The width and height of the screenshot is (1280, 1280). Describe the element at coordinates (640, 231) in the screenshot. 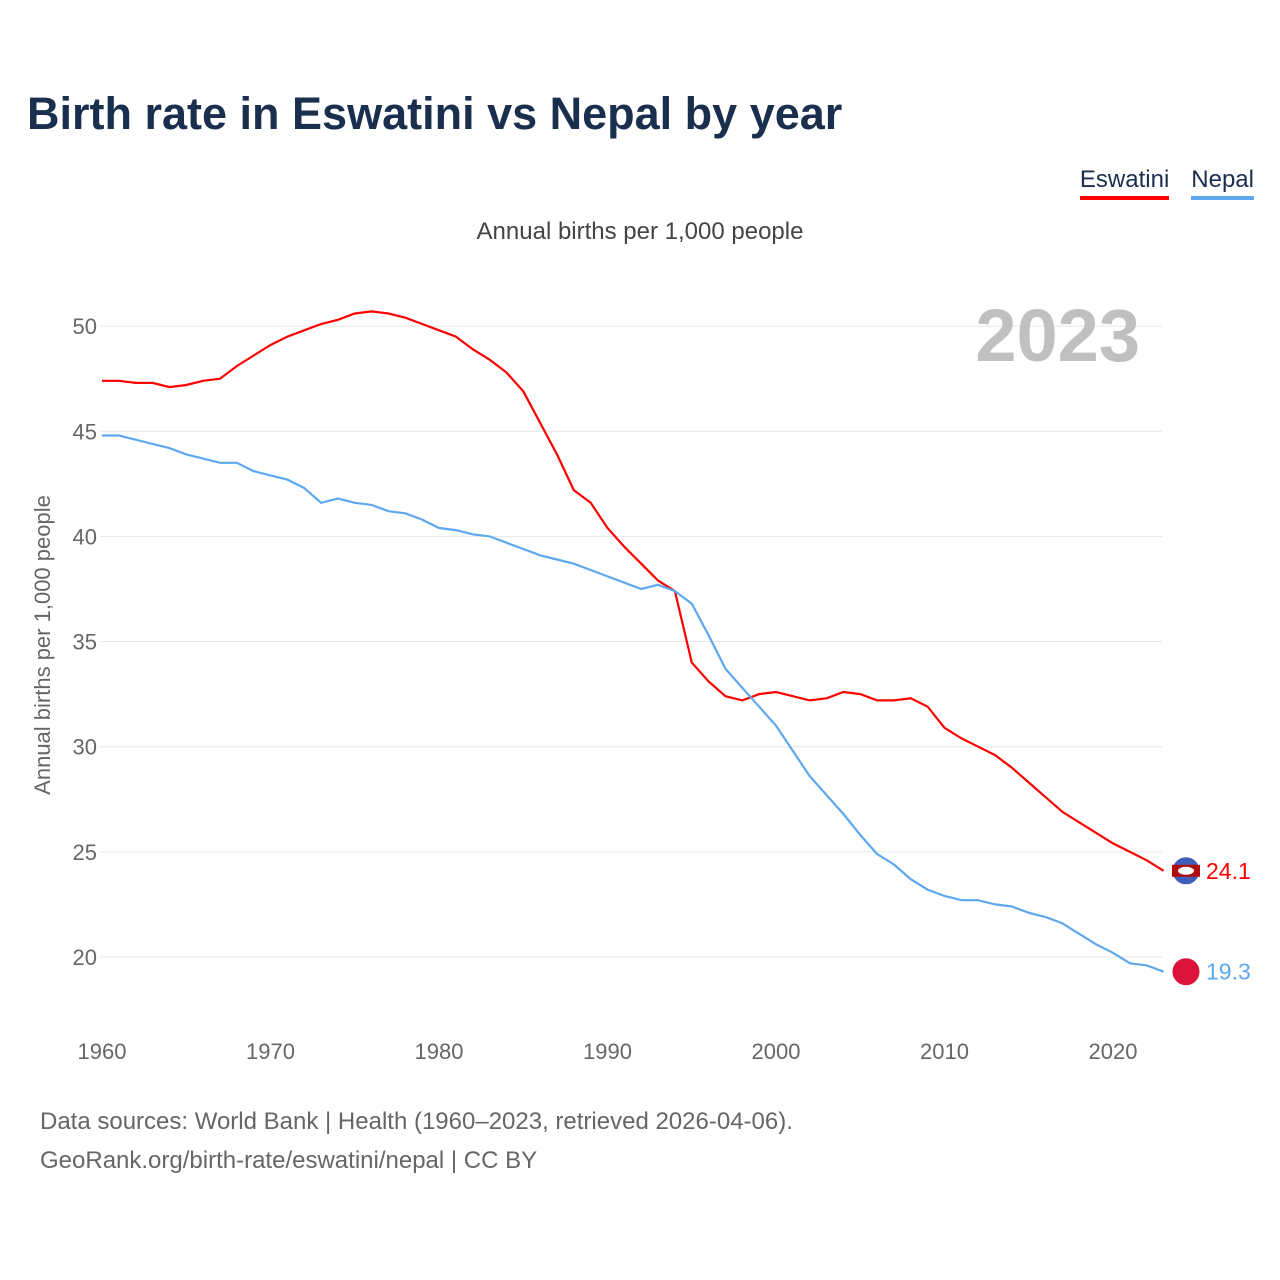

I see `chart-subtitle: Annual births per 1,000 people` at that location.